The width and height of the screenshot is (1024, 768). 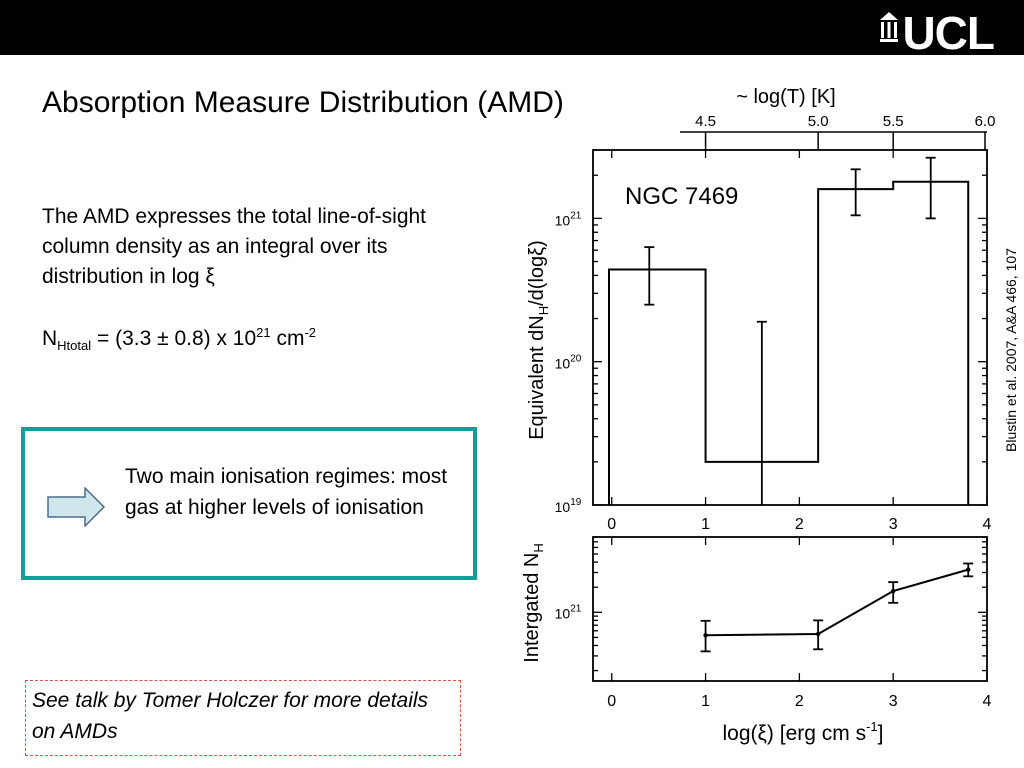 I want to click on integrated-x-label: log(ξ) [erg cm s-1], so click(x=802, y=732).